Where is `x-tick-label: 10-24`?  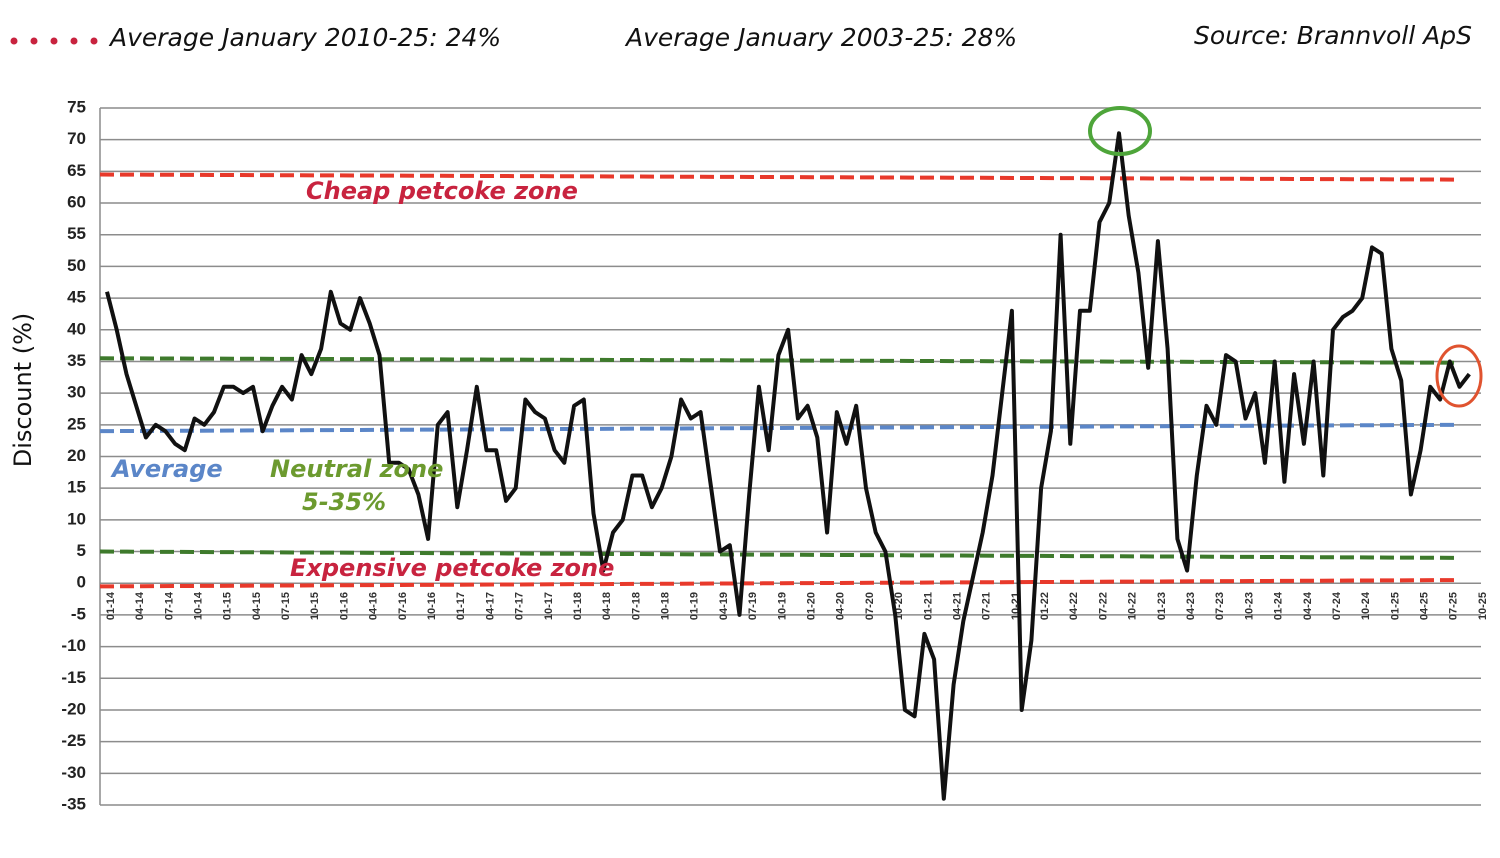 x-tick-label: 10-24 is located at coordinates (1366, 605).